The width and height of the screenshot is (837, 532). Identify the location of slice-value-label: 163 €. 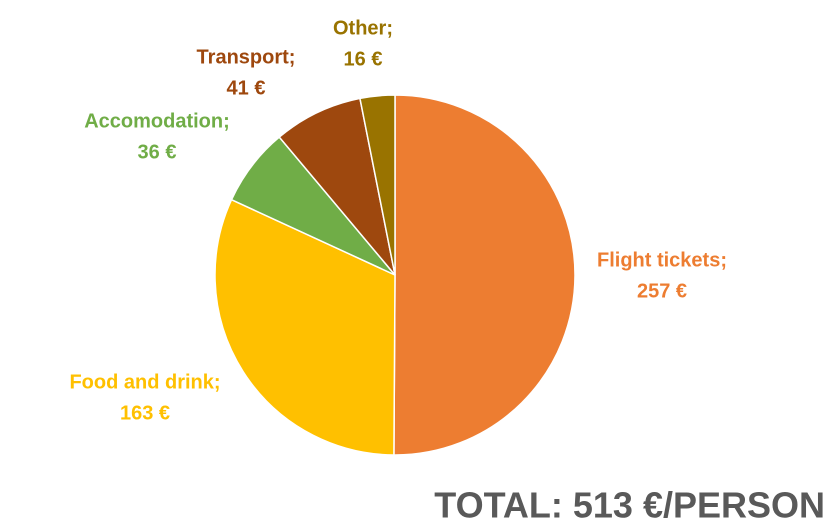
(145, 413).